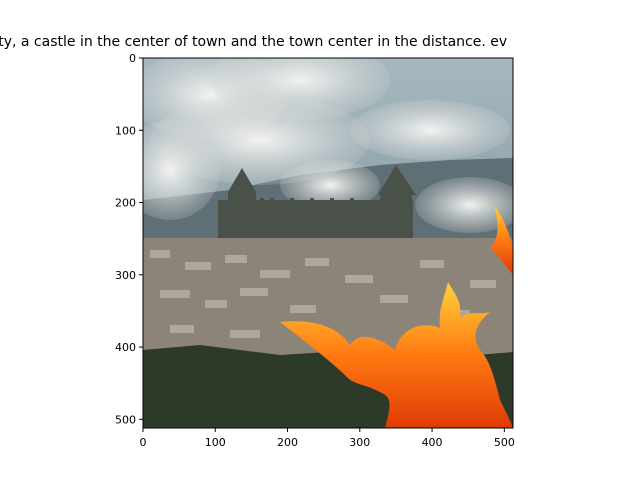  What do you see at coordinates (359, 442) in the screenshot?
I see `x-tick-label: 300` at bounding box center [359, 442].